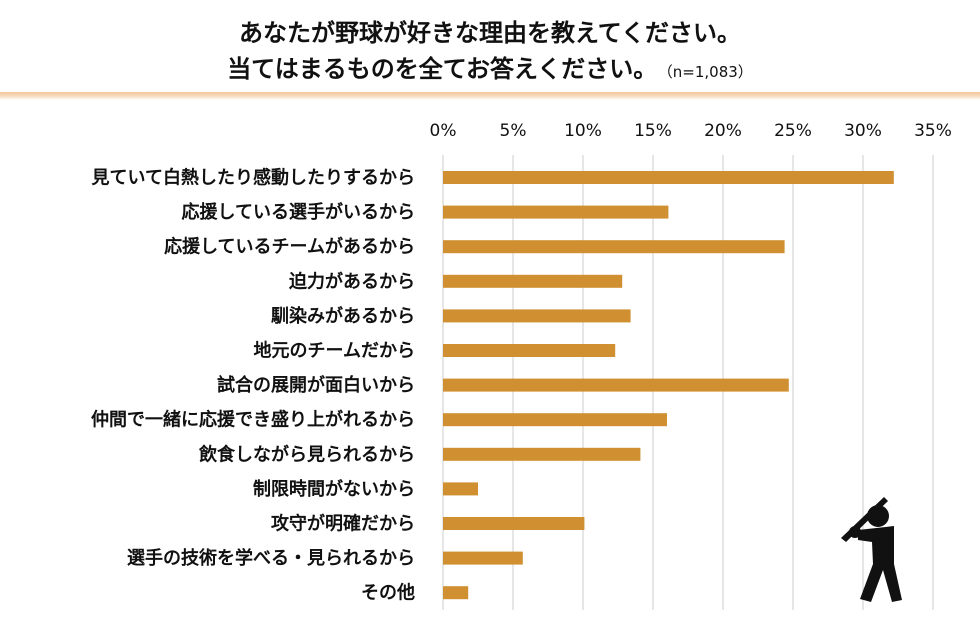 The image size is (980, 632). I want to click on chart-title-line1: あなたが野球が好きな理由を教えてください。, so click(490, 33).